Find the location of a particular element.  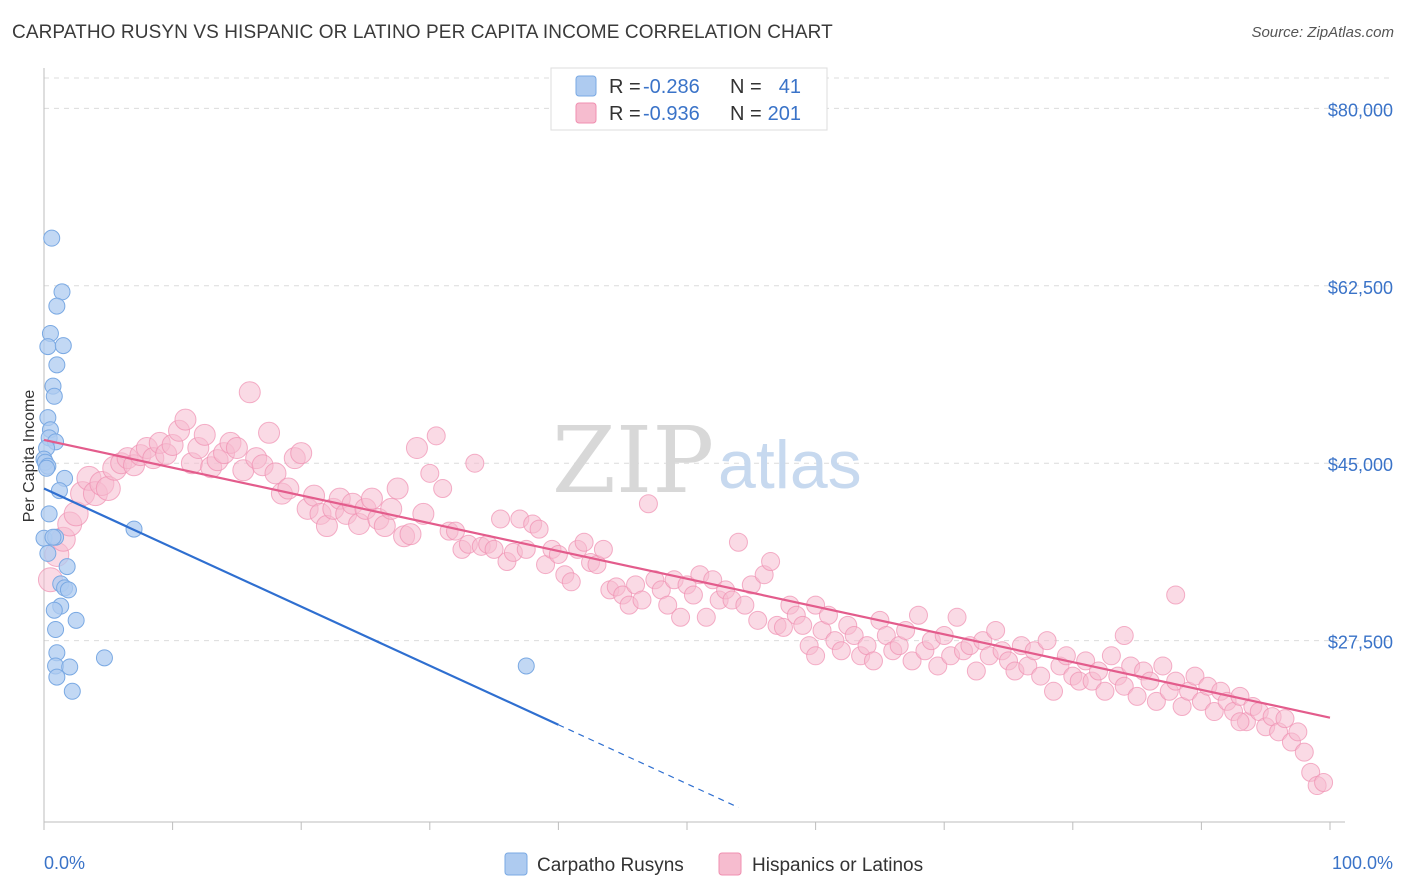

watermark-zip: ZIP is located at coordinates (633, 460).